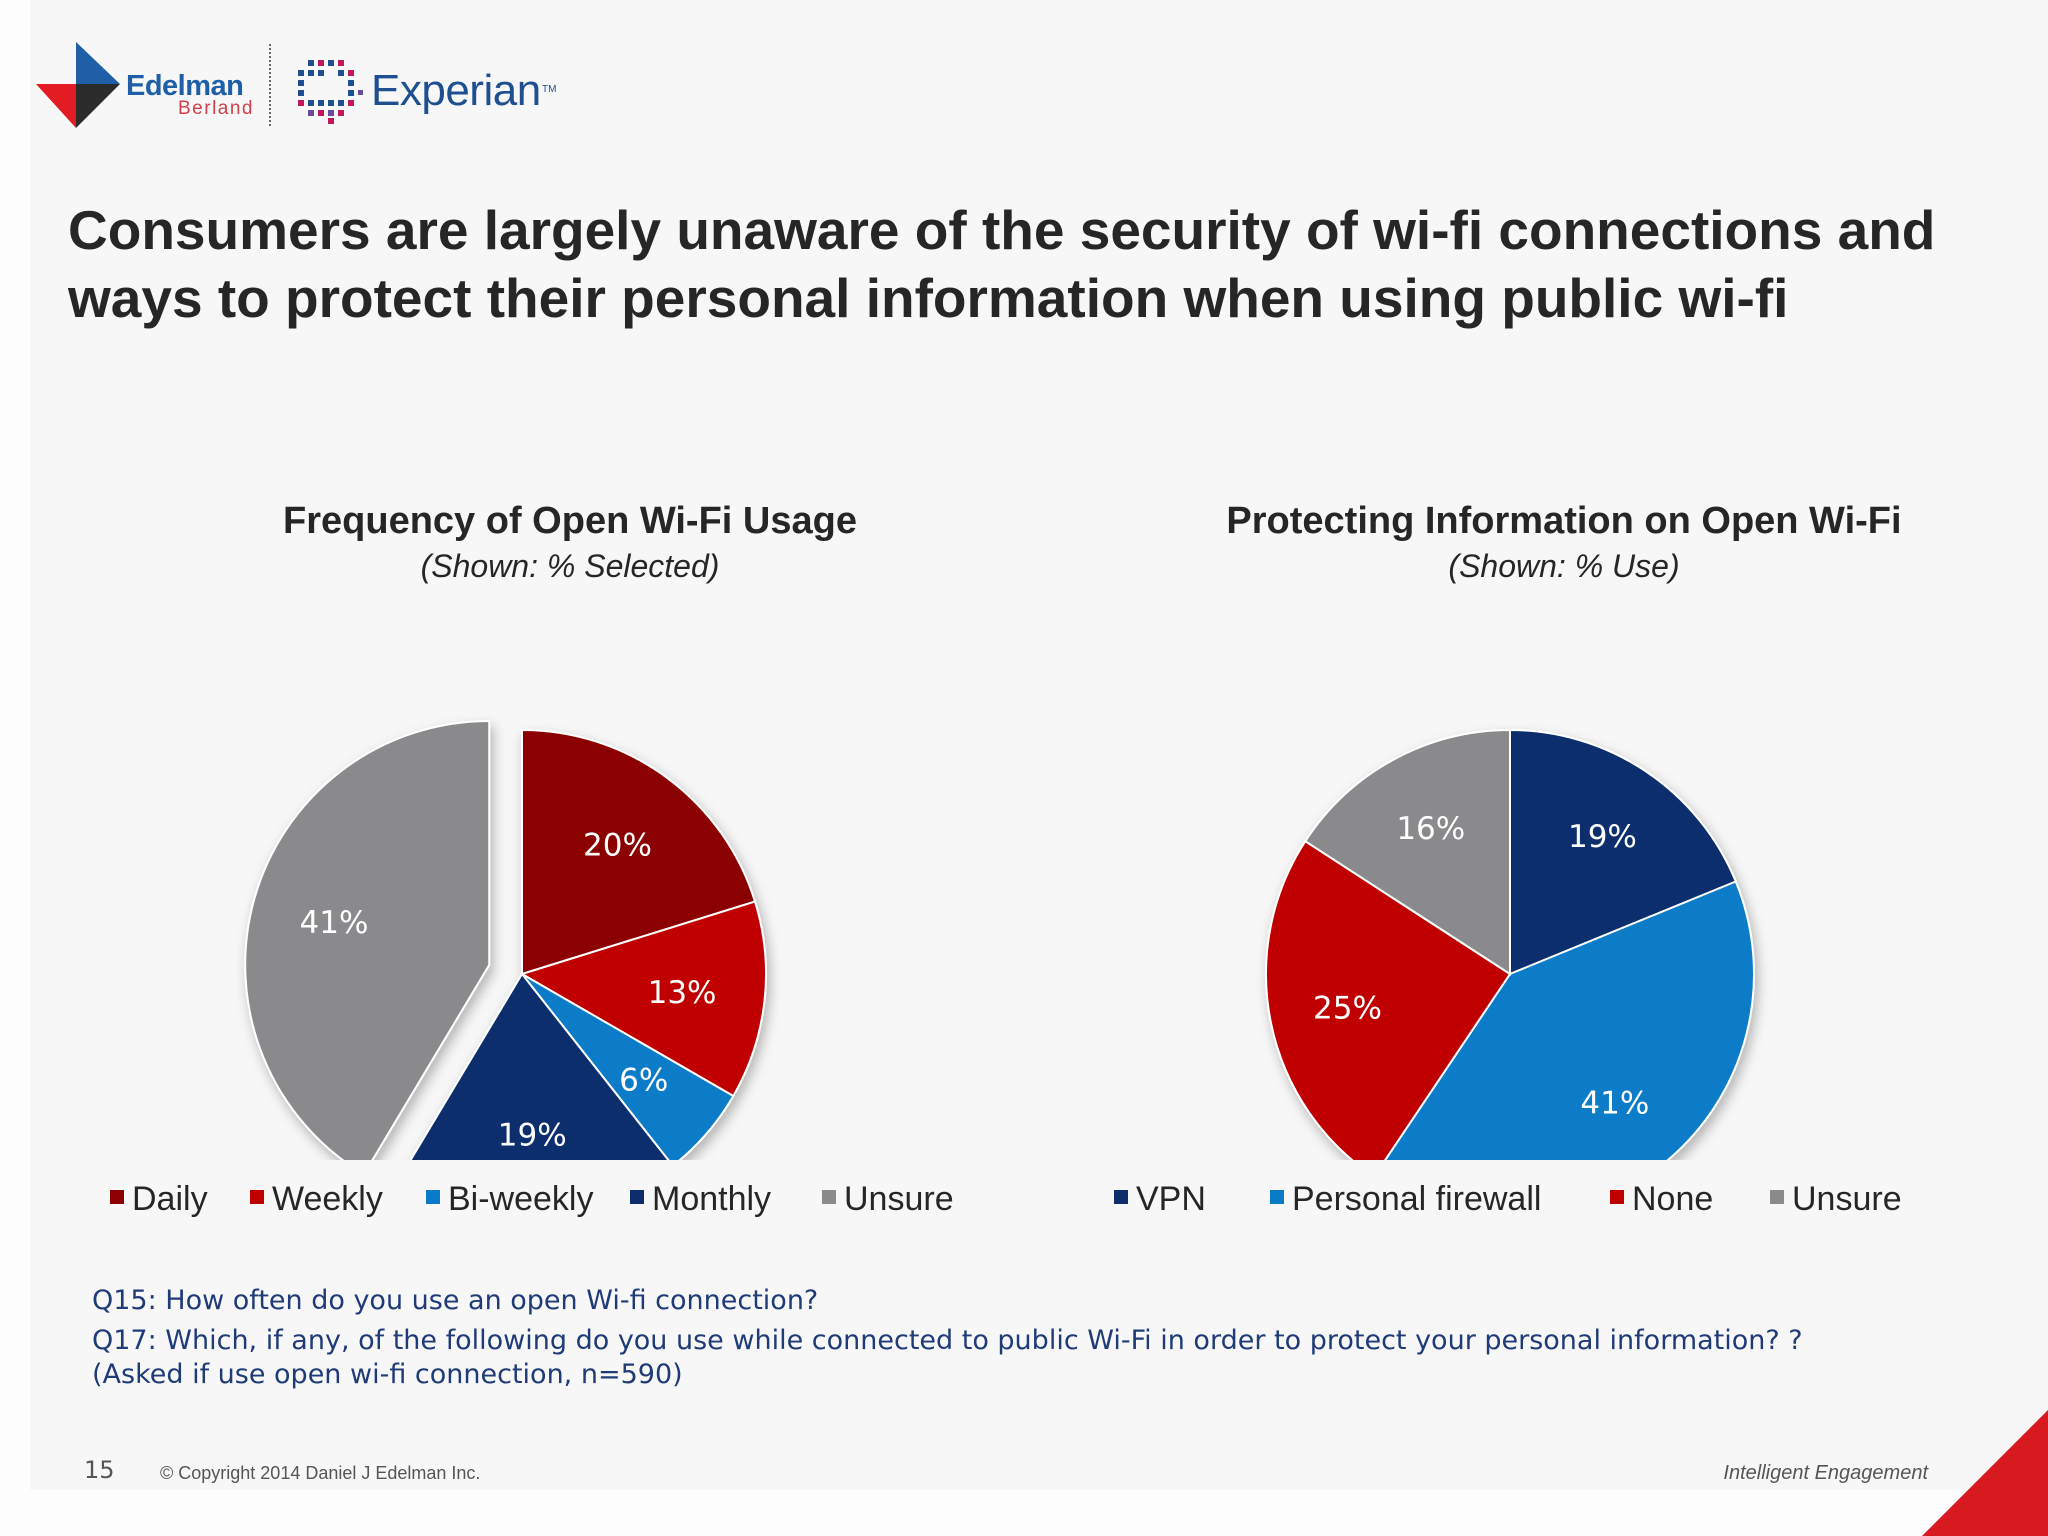 The image size is (2048, 1536). What do you see at coordinates (682, 993) in the screenshot?
I see `data-label-weekly: 13%` at bounding box center [682, 993].